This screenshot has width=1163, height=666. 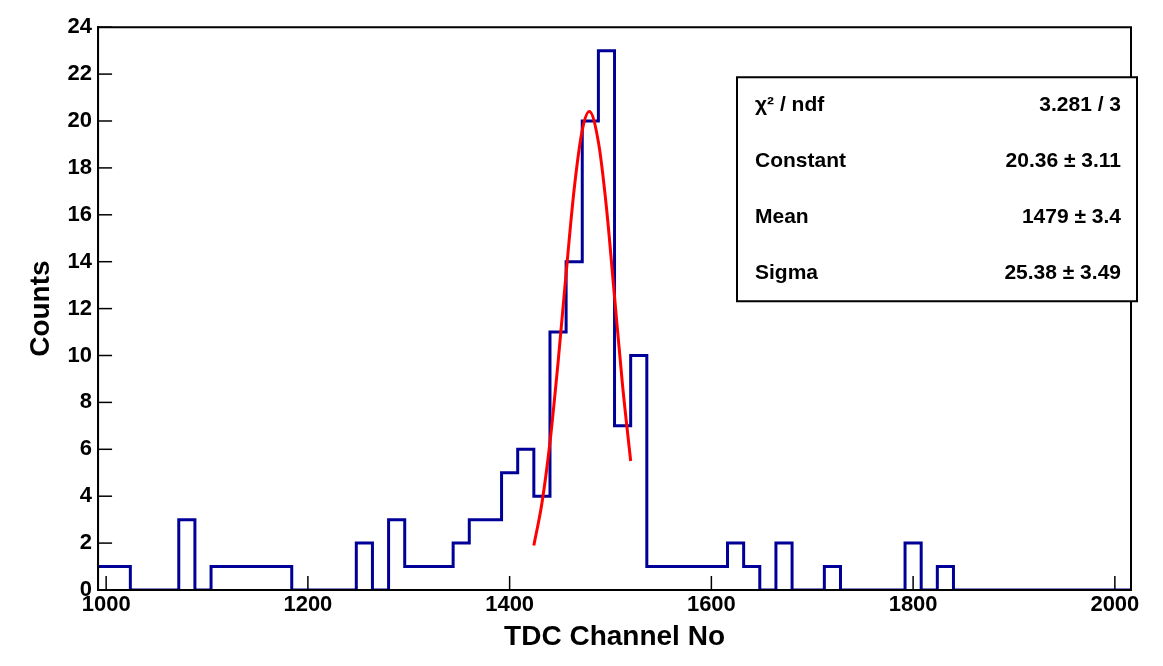 I want to click on annotation: 25.38 ± 3.49, so click(x=1062, y=271).